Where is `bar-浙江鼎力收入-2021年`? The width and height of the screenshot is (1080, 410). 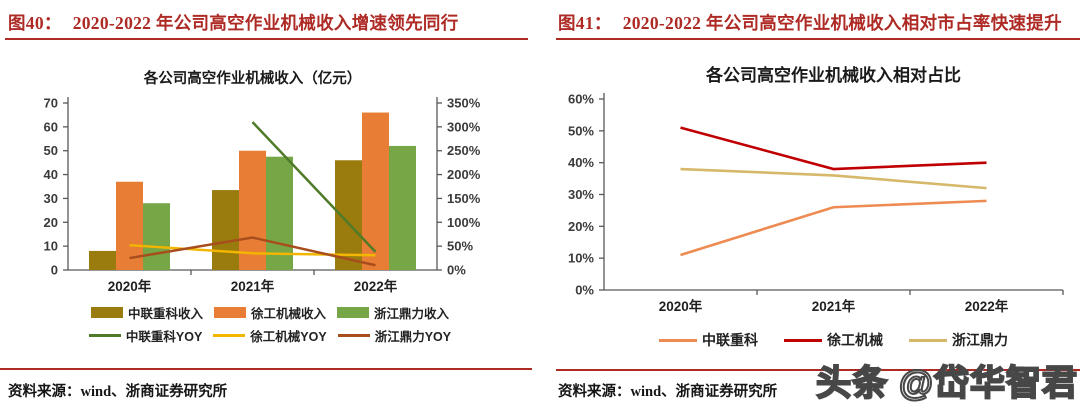 bar-浙江鼎力收入-2021年 is located at coordinates (279, 213).